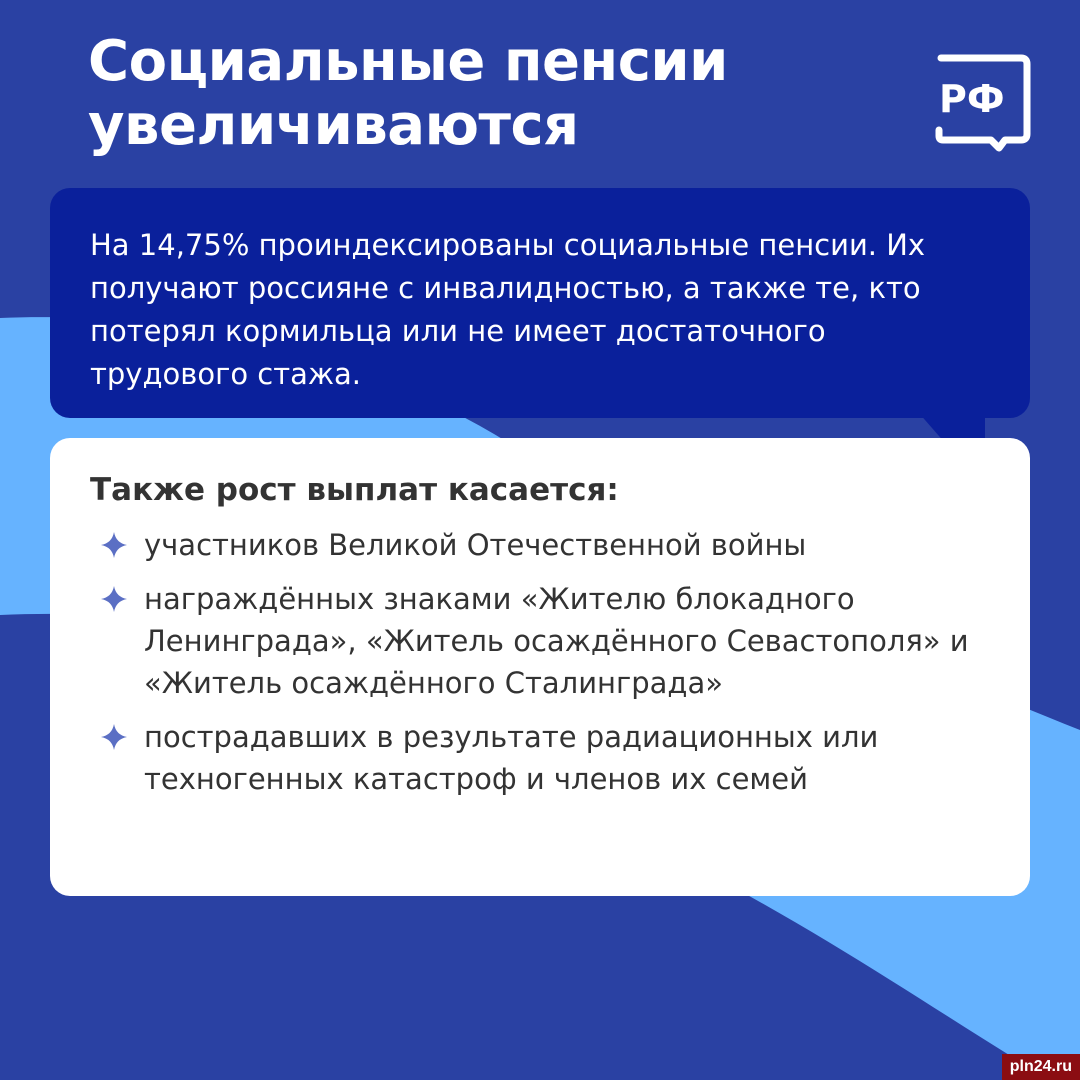  Describe the element at coordinates (475, 545) in the screenshot. I see `list-item-text: участников Великой Отечественной войны` at that location.